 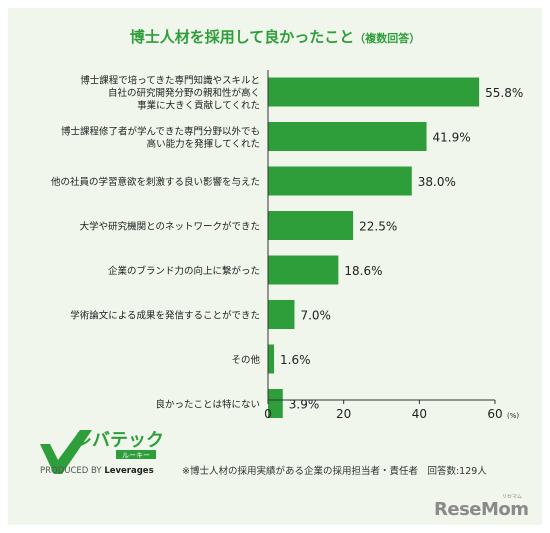 What do you see at coordinates (363, 271) in the screenshot?
I see `value-label-5: 18.6%` at bounding box center [363, 271].